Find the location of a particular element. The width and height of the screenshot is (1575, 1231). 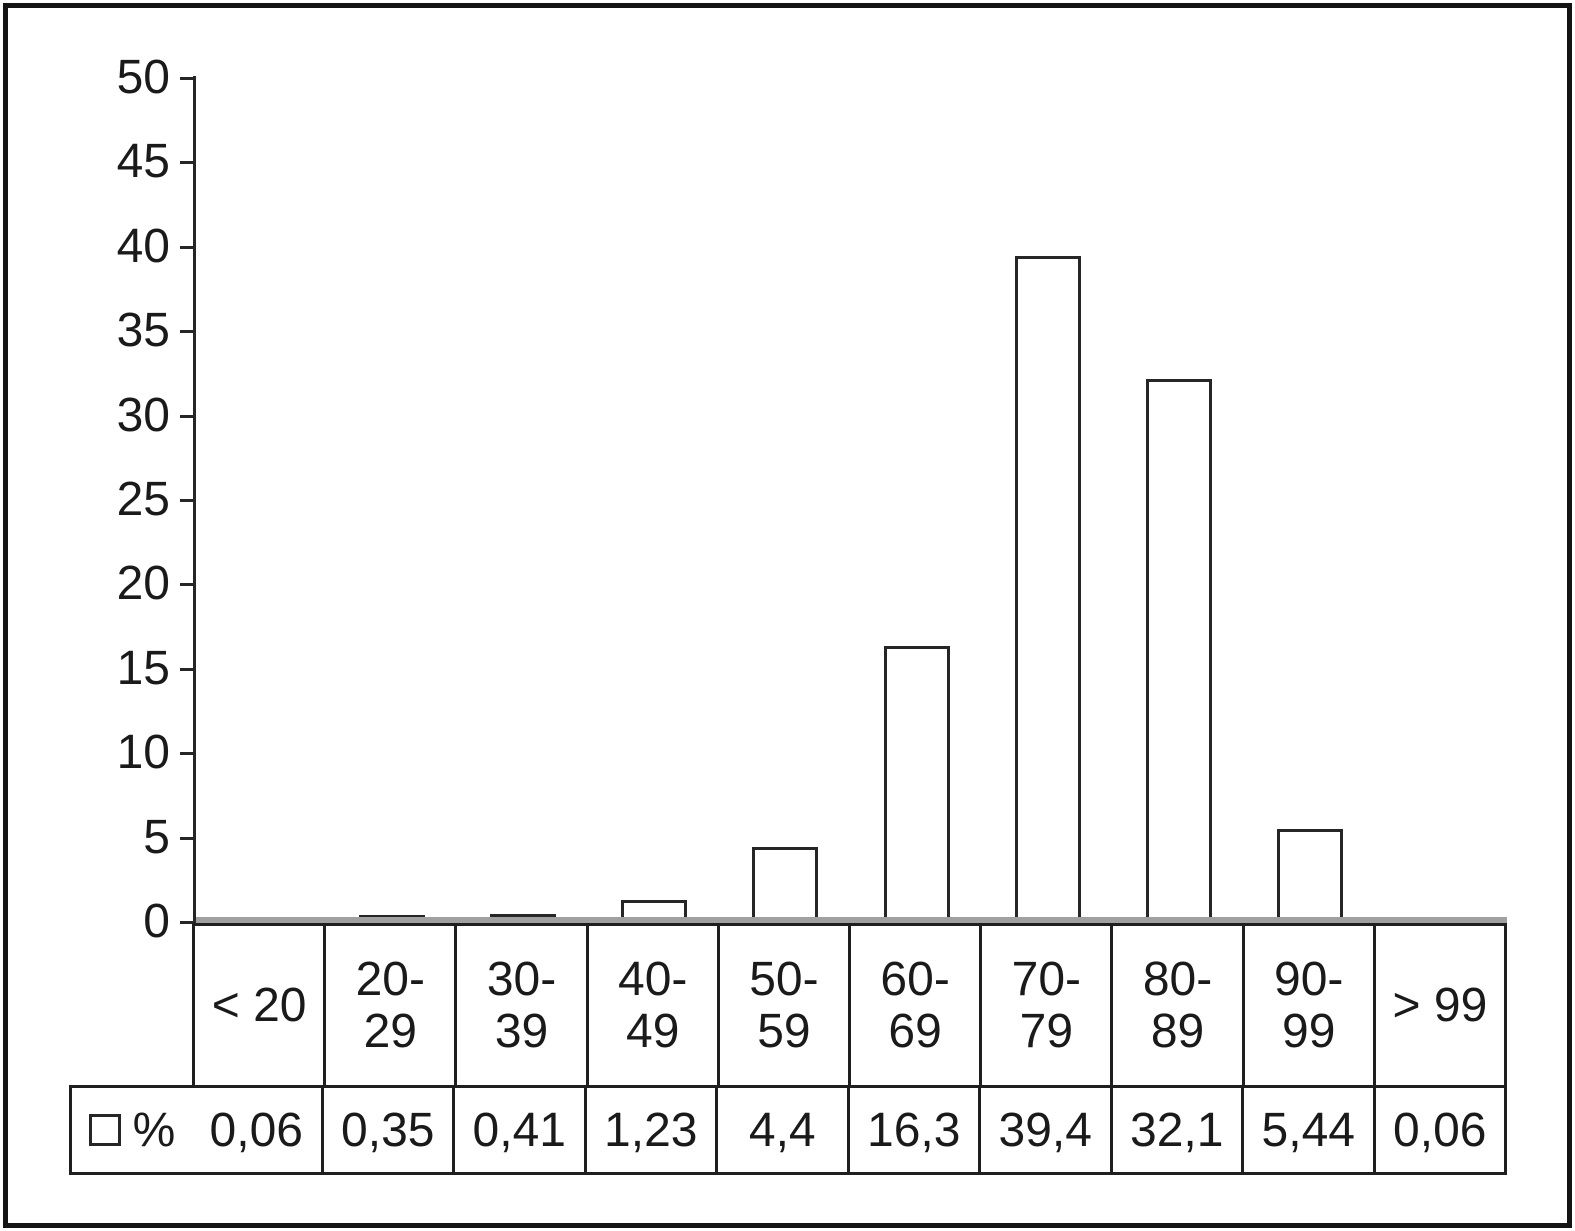

y-axis-tick-label: 35 is located at coordinates (143, 330).